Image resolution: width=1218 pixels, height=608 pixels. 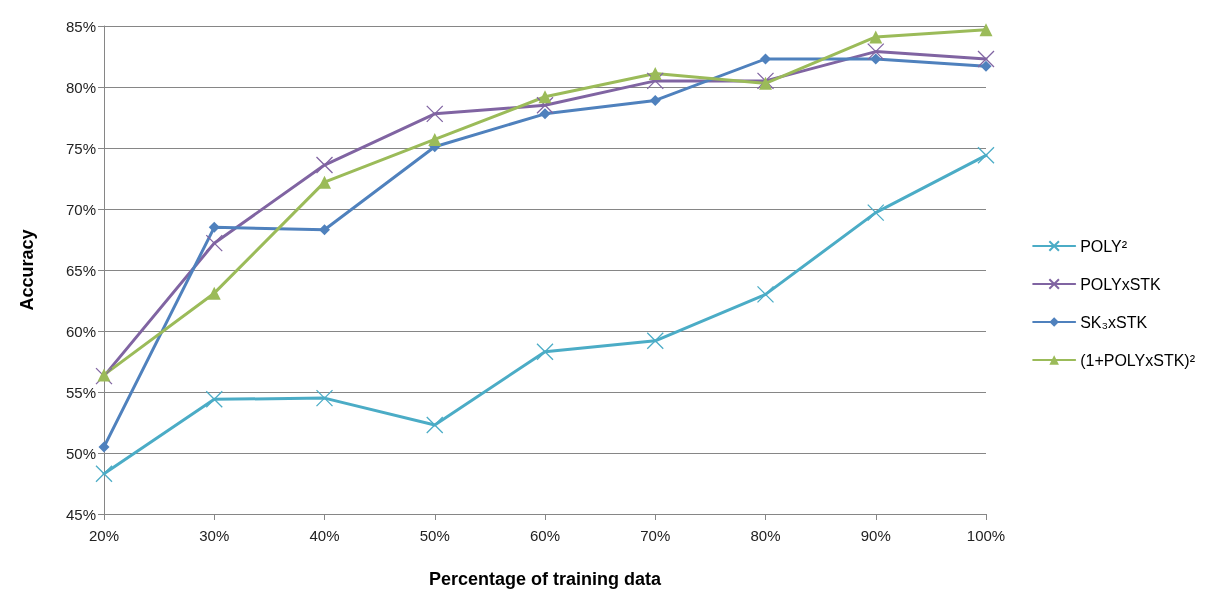 I want to click on y-tick-label: 60%, so click(x=80, y=331).